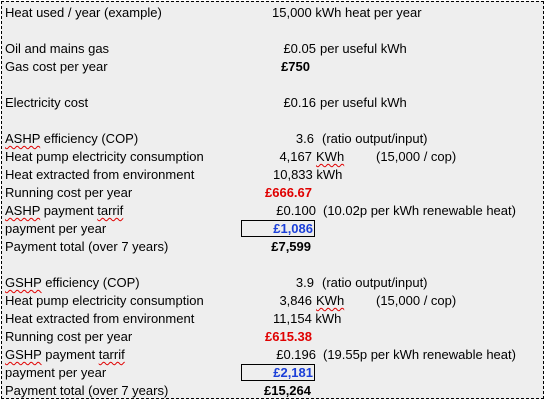 The image size is (547, 402). Describe the element at coordinates (57, 48) in the screenshot. I see `gas-label: Oil and mains gas` at that location.